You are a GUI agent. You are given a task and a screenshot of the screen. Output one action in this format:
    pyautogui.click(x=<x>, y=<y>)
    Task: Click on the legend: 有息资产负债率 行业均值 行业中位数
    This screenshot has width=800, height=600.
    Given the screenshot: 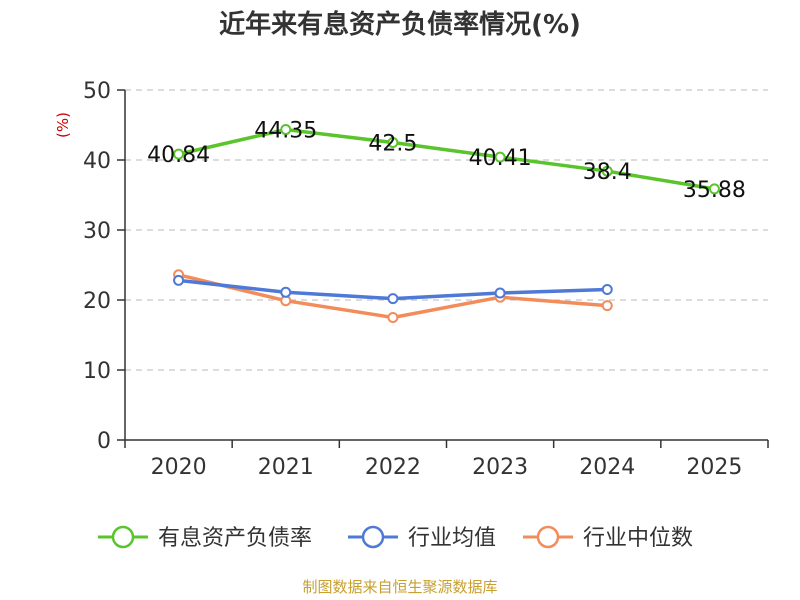 What is the action you would take?
    pyautogui.click(x=395, y=538)
    